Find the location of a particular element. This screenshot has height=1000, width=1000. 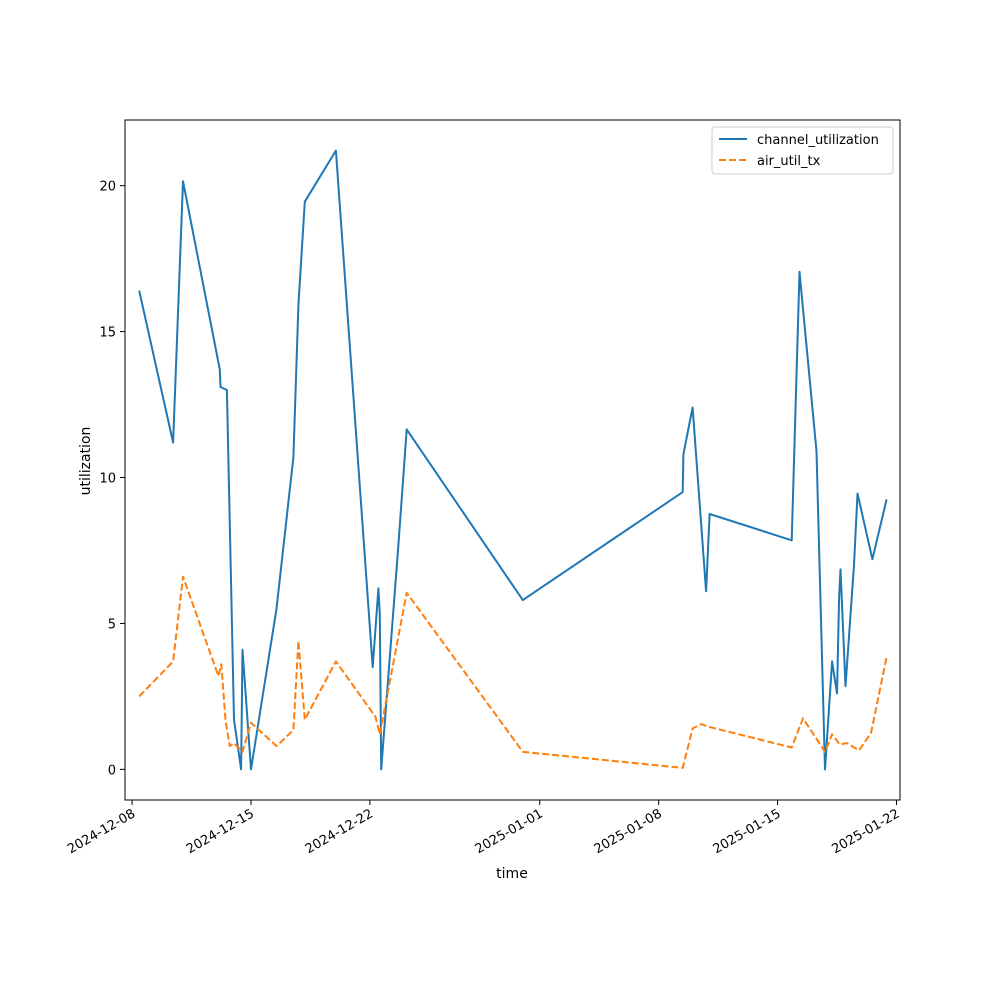

y-tick-label: 5 is located at coordinates (112, 624).